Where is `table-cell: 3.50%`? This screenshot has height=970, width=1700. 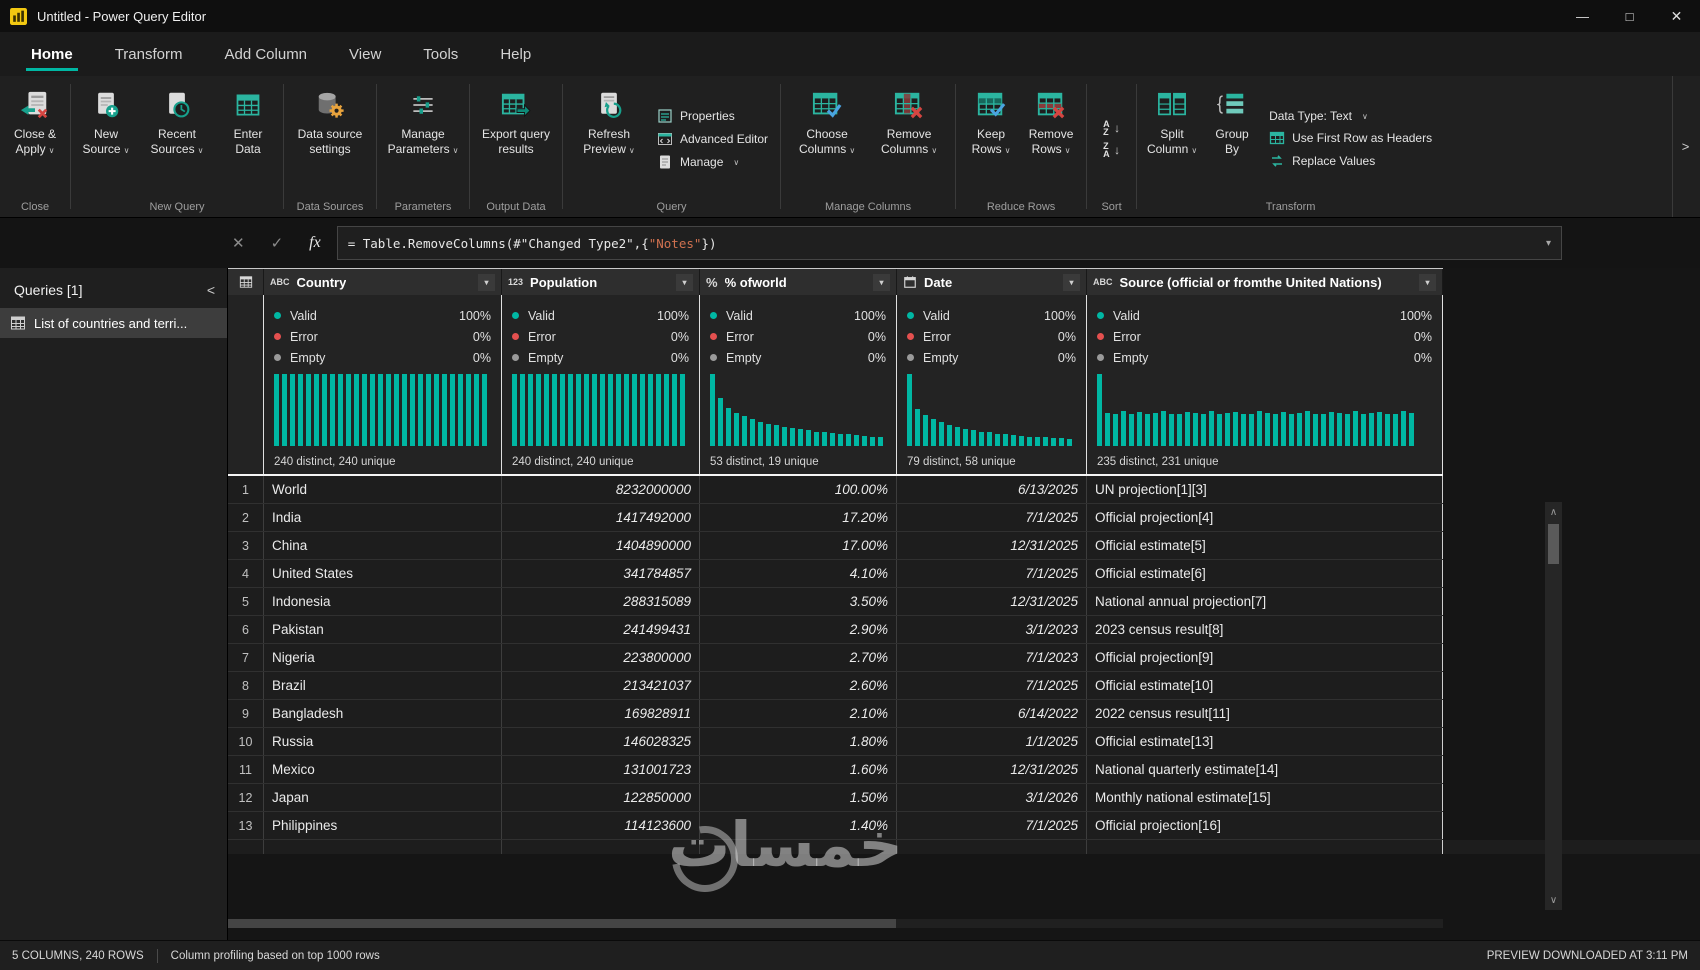 table-cell: 3.50% is located at coordinates (798, 601).